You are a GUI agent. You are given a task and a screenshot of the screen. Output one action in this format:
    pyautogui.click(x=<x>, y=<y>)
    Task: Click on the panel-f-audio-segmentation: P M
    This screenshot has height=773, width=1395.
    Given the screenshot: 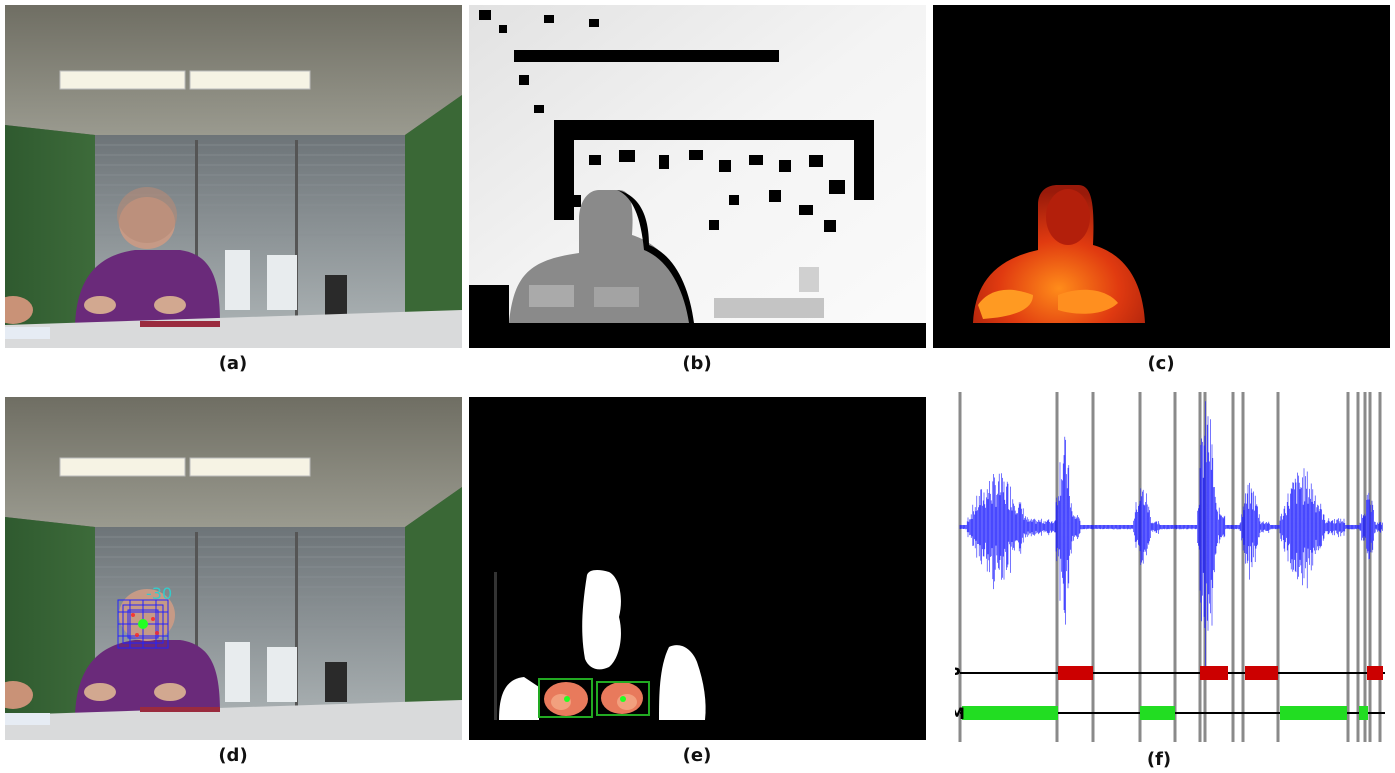 What is the action you would take?
    pyautogui.click(x=1170, y=567)
    